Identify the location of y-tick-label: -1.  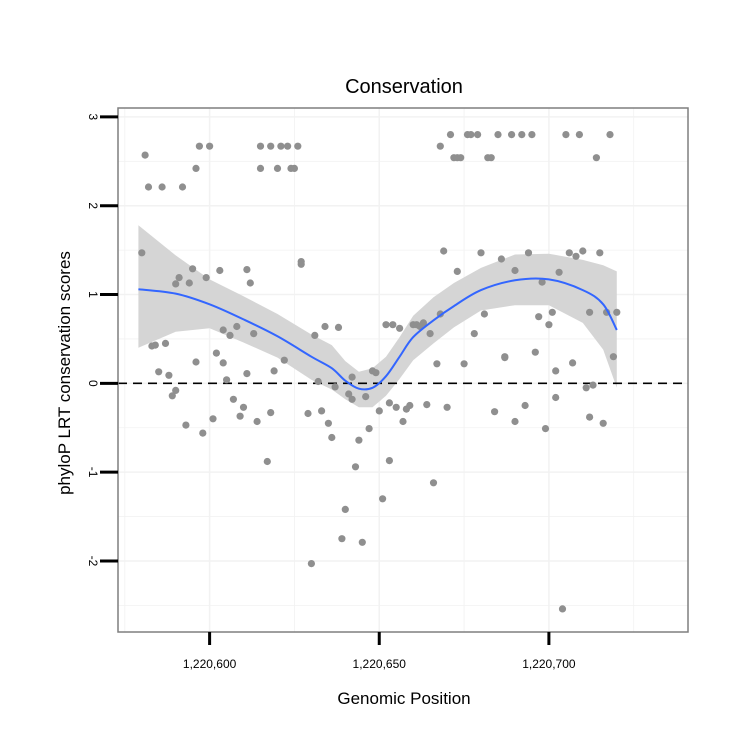
(93, 472).